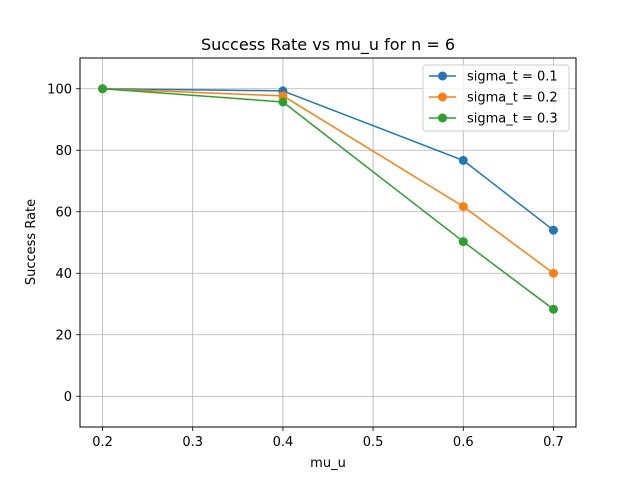 This screenshot has height=480, width=640. I want to click on legend-box, so click(496, 98).